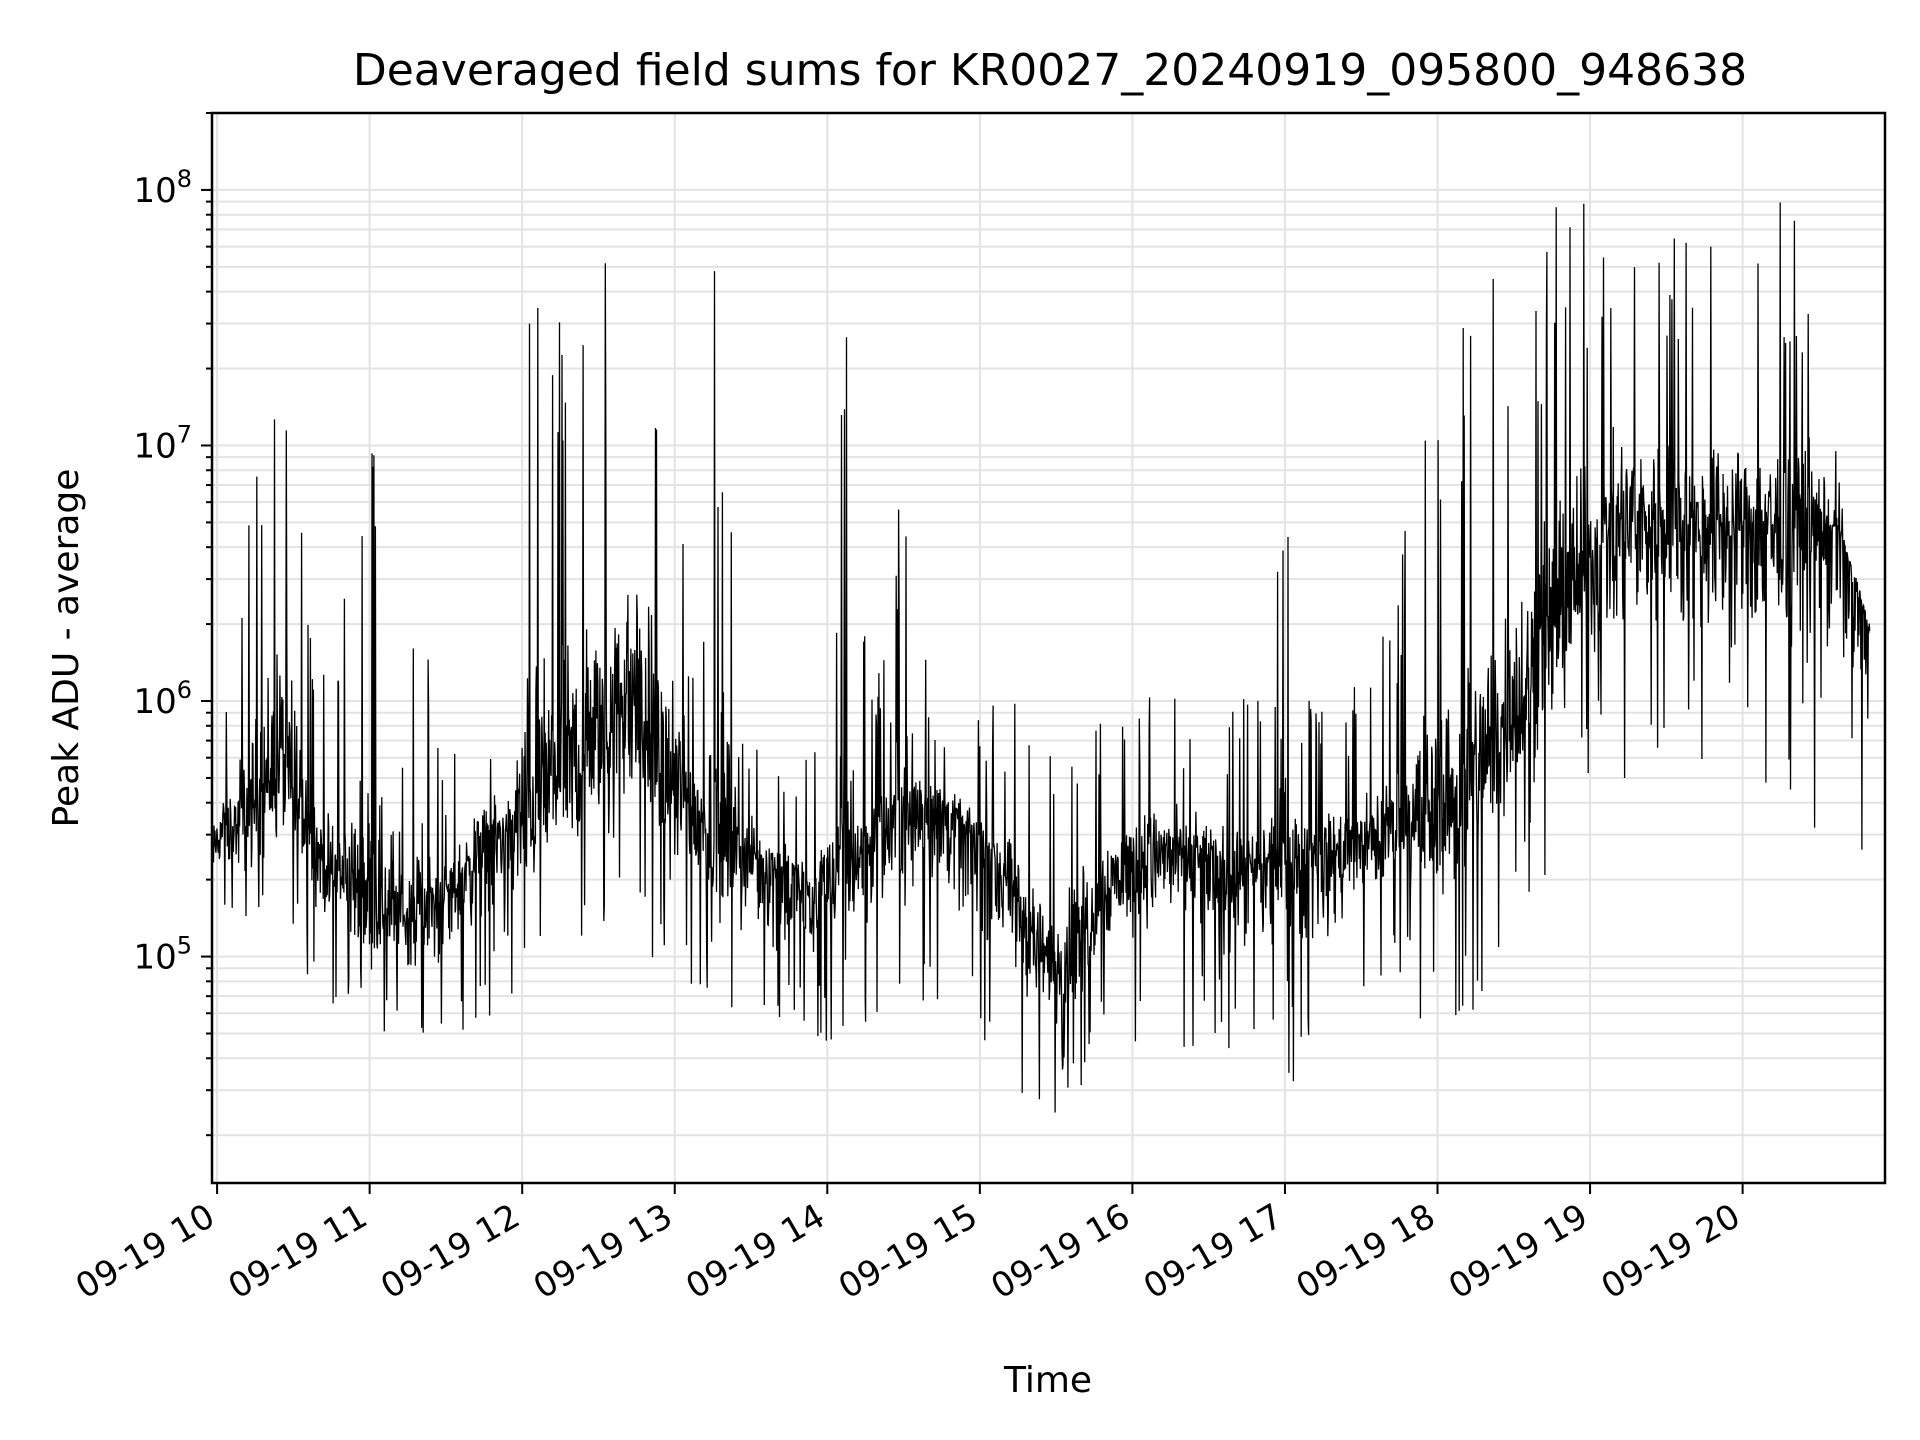 The width and height of the screenshot is (1920, 1440). I want to click on y-tick-label: 10⁶, so click(162, 699).